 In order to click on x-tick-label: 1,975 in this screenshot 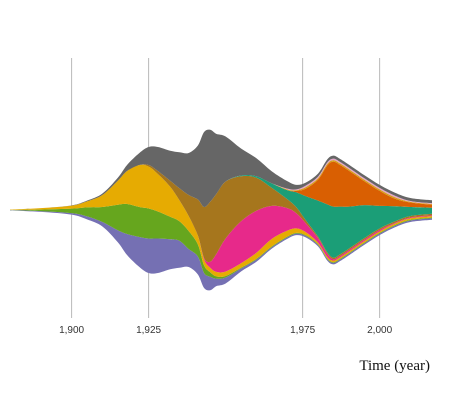, I will do `click(302, 330)`.